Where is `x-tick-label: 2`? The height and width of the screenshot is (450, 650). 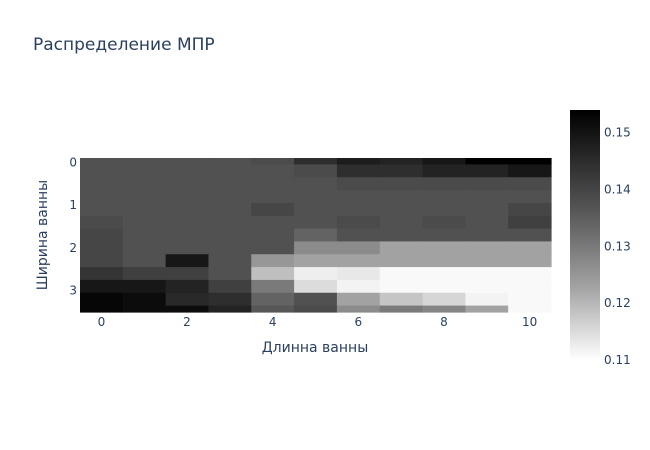 x-tick-label: 2 is located at coordinates (187, 322).